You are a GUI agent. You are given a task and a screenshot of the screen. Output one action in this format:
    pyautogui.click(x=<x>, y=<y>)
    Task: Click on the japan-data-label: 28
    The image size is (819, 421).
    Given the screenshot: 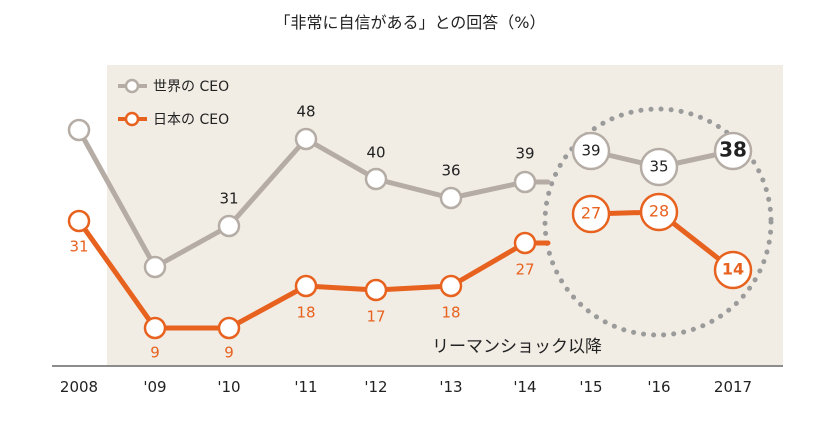 What is the action you would take?
    pyautogui.click(x=659, y=211)
    